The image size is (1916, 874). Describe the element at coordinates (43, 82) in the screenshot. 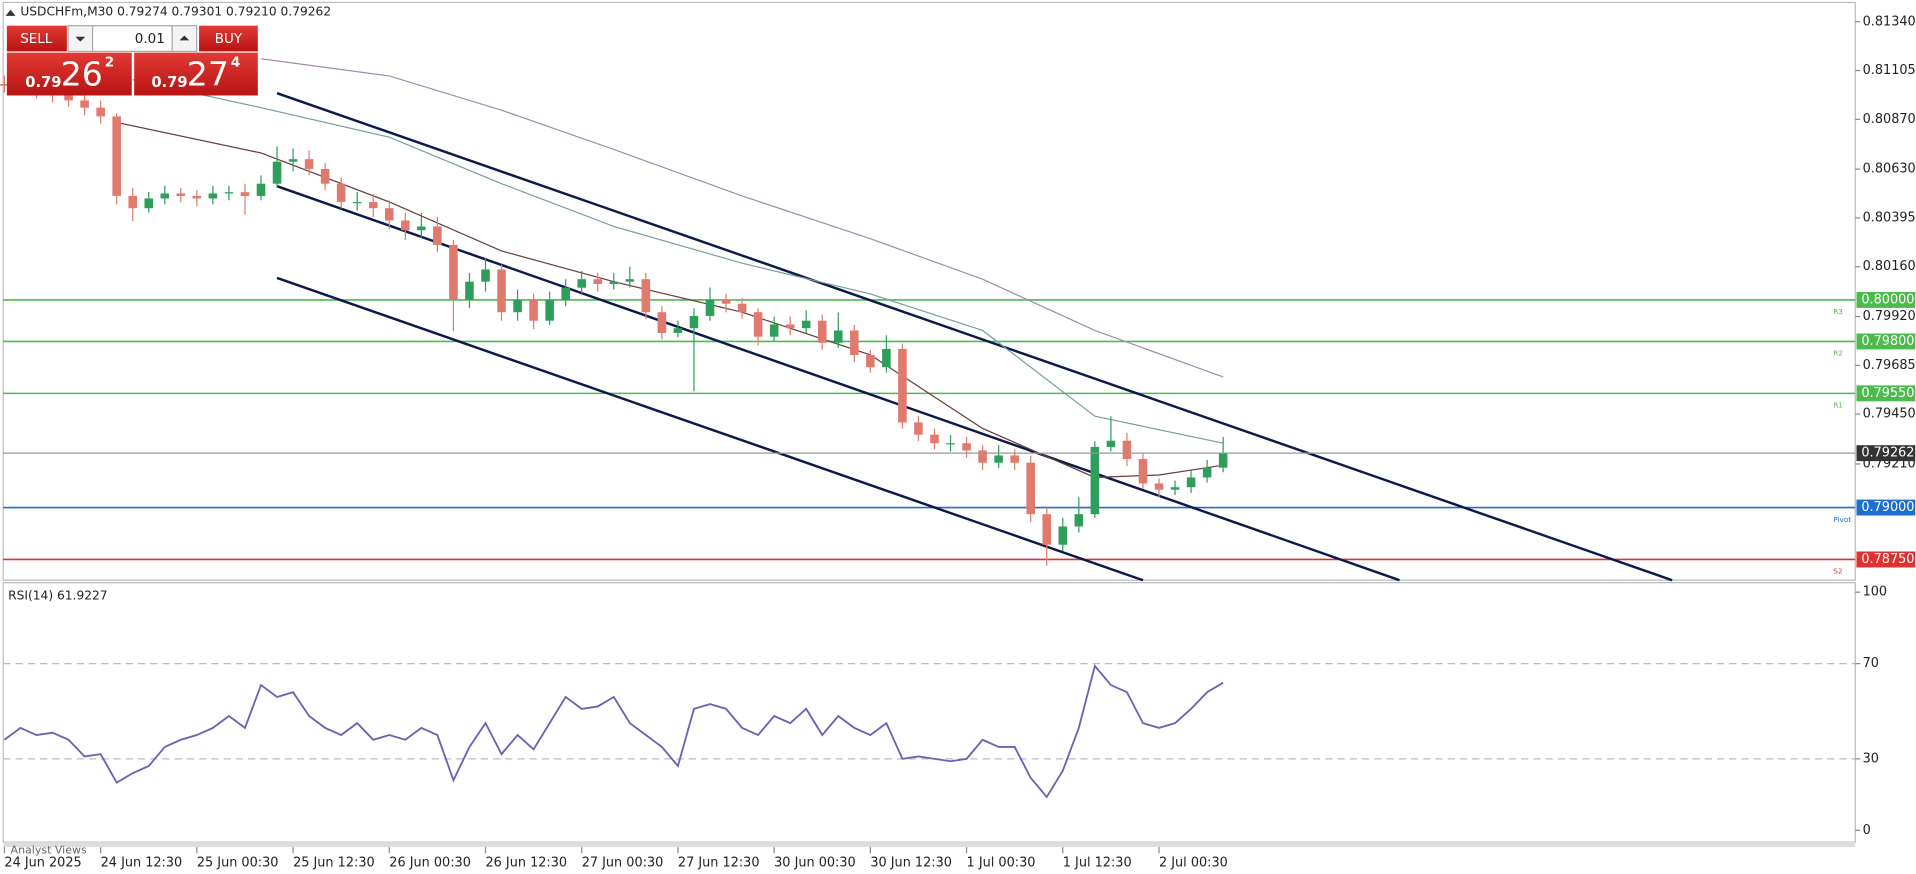

I see `bid-big: 0.79` at that location.